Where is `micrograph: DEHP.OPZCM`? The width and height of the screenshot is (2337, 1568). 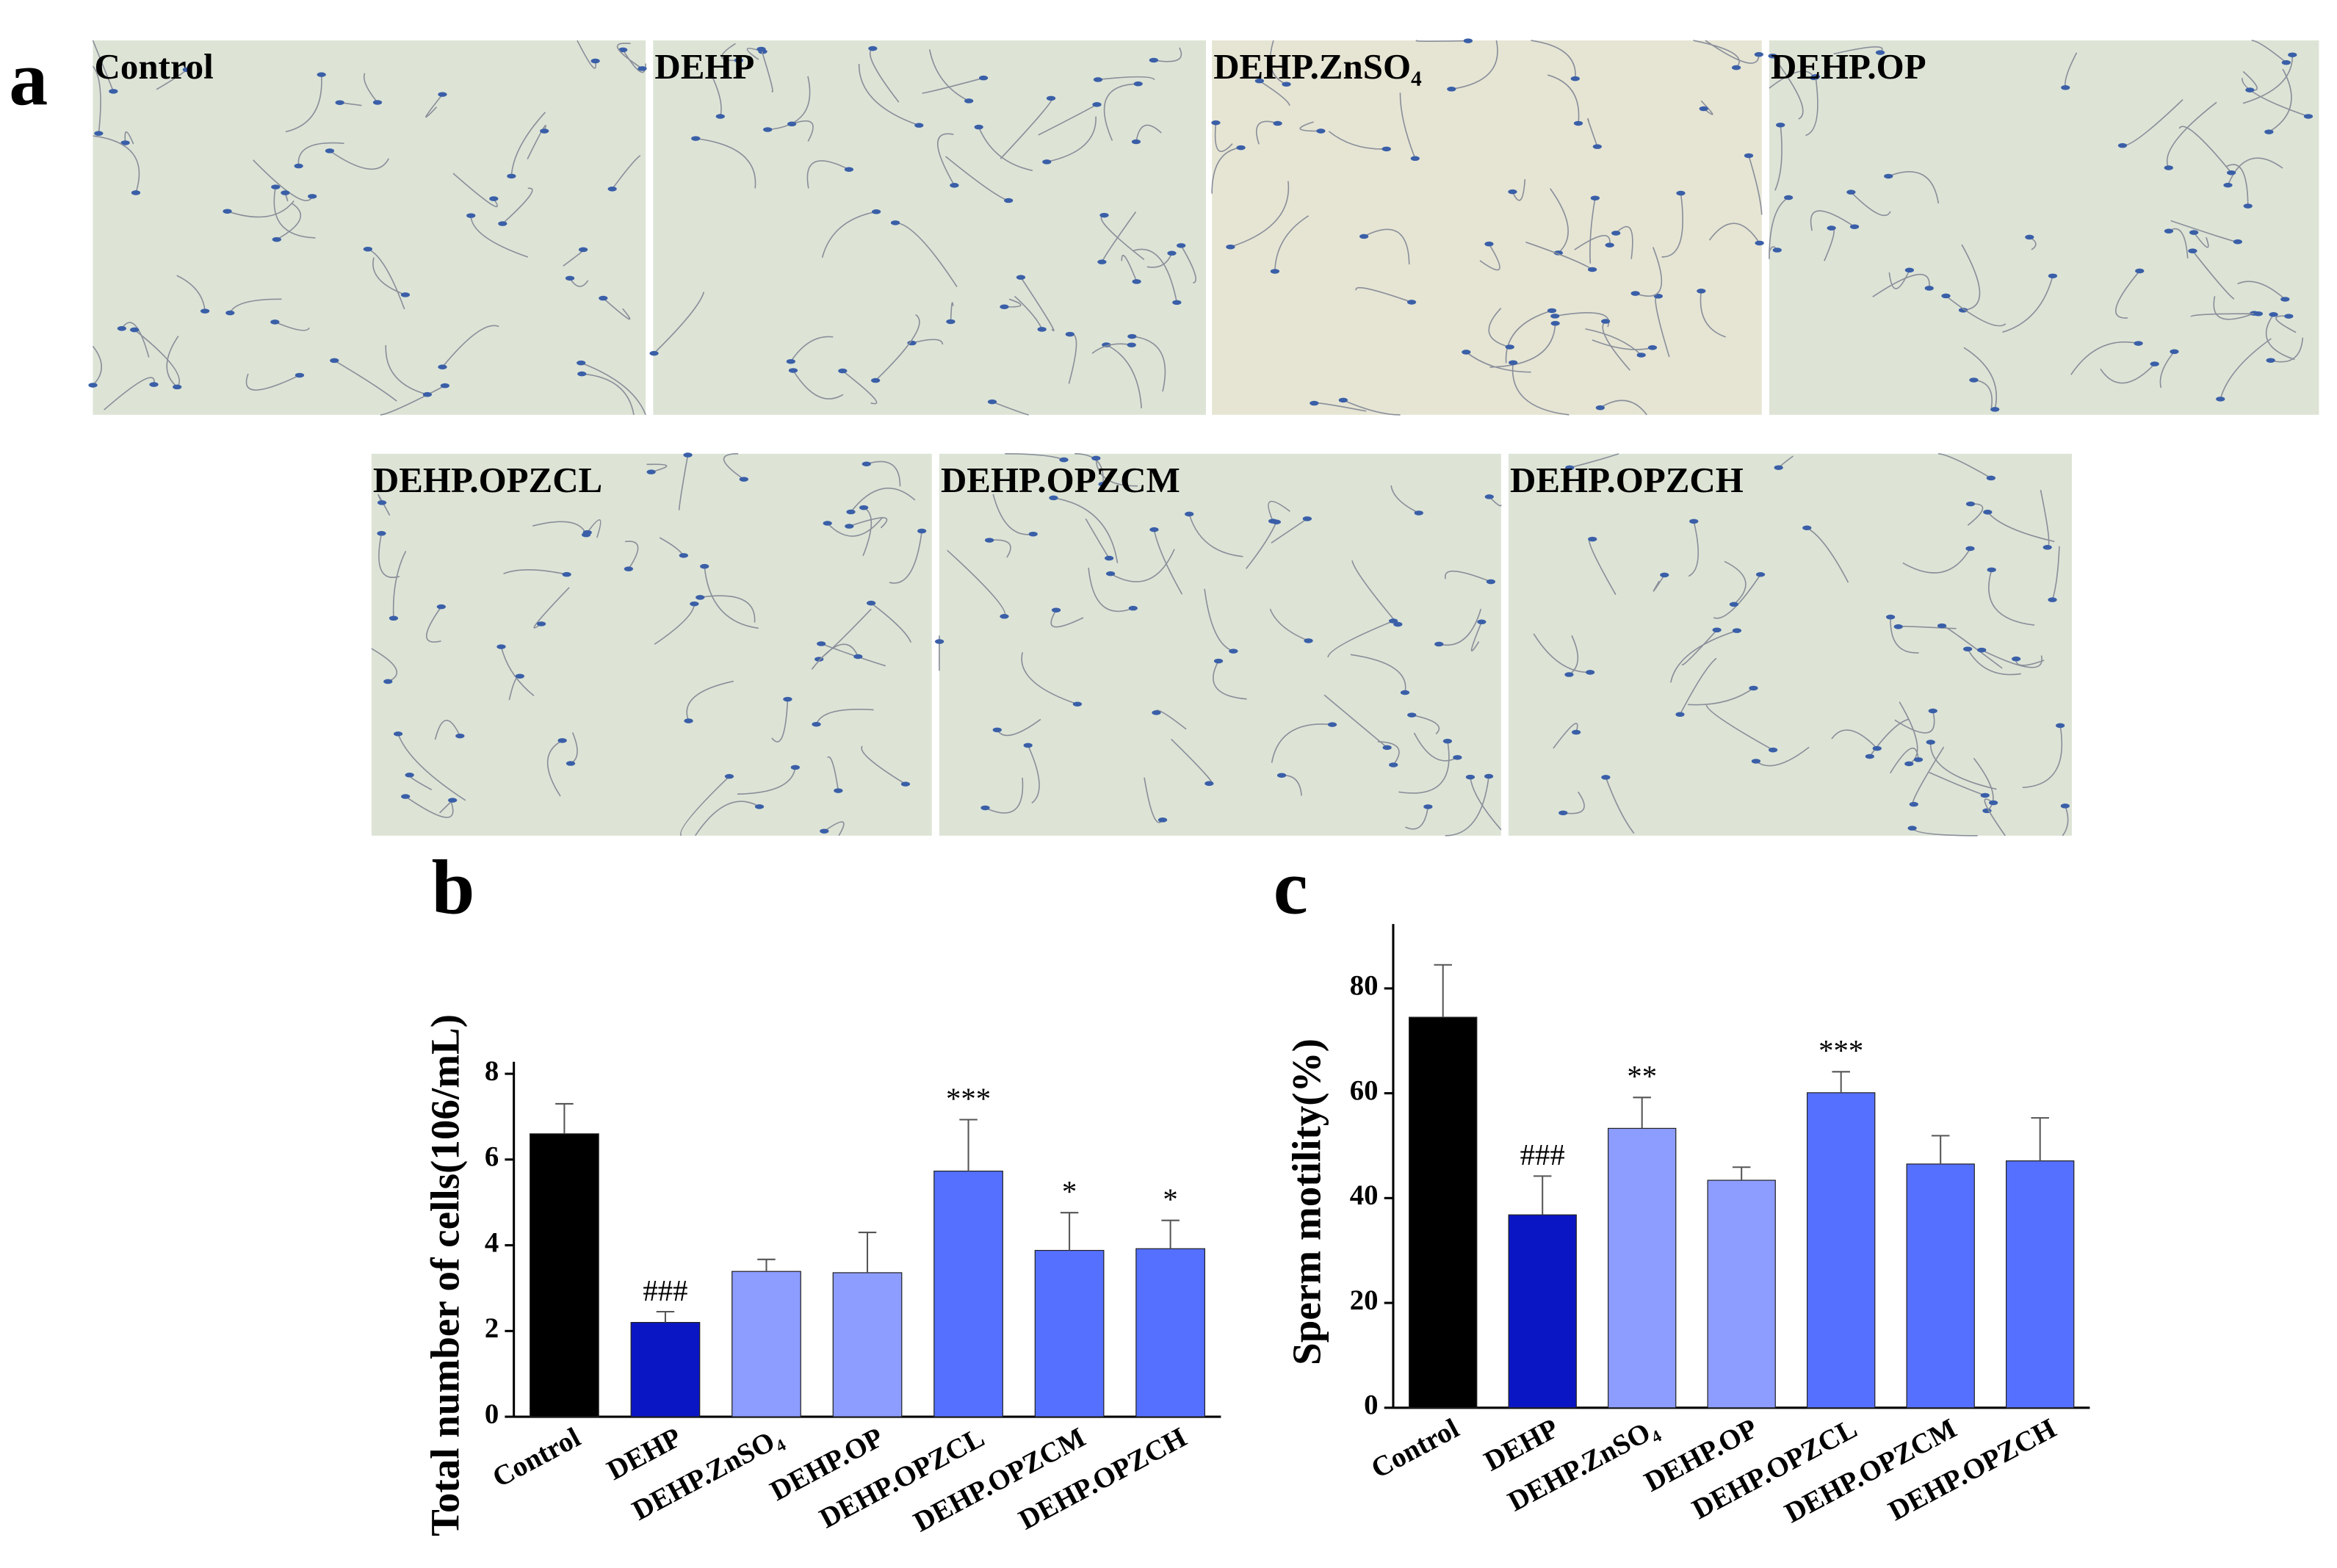
micrograph: DEHP.OPZCM is located at coordinates (1219, 645).